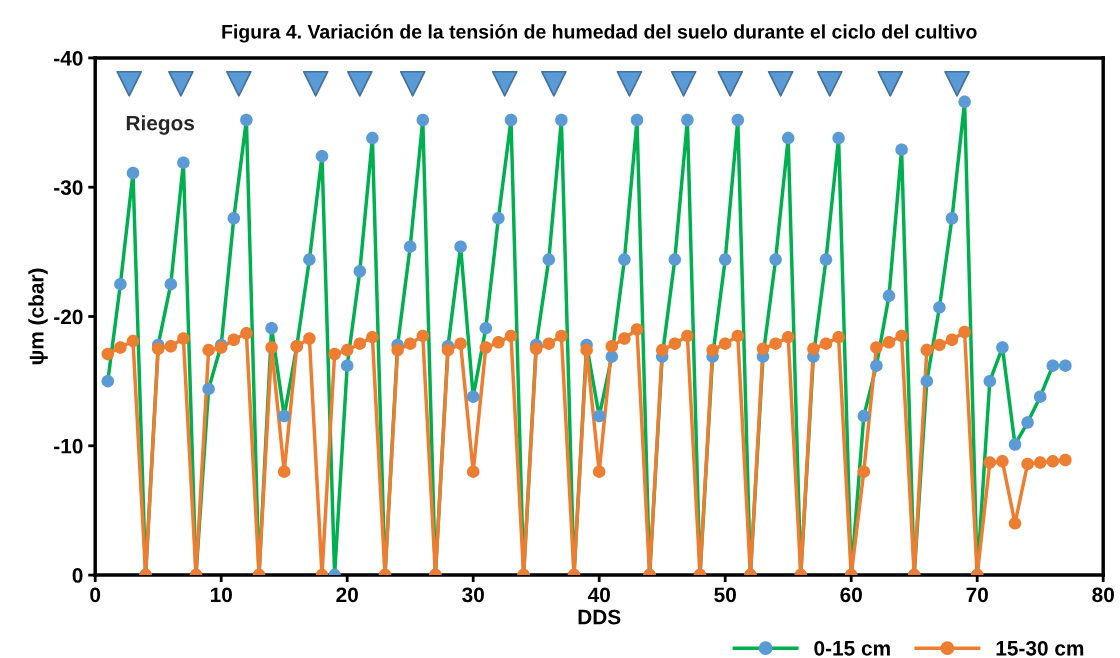  I want to click on x-tick-label: 40, so click(598, 595).